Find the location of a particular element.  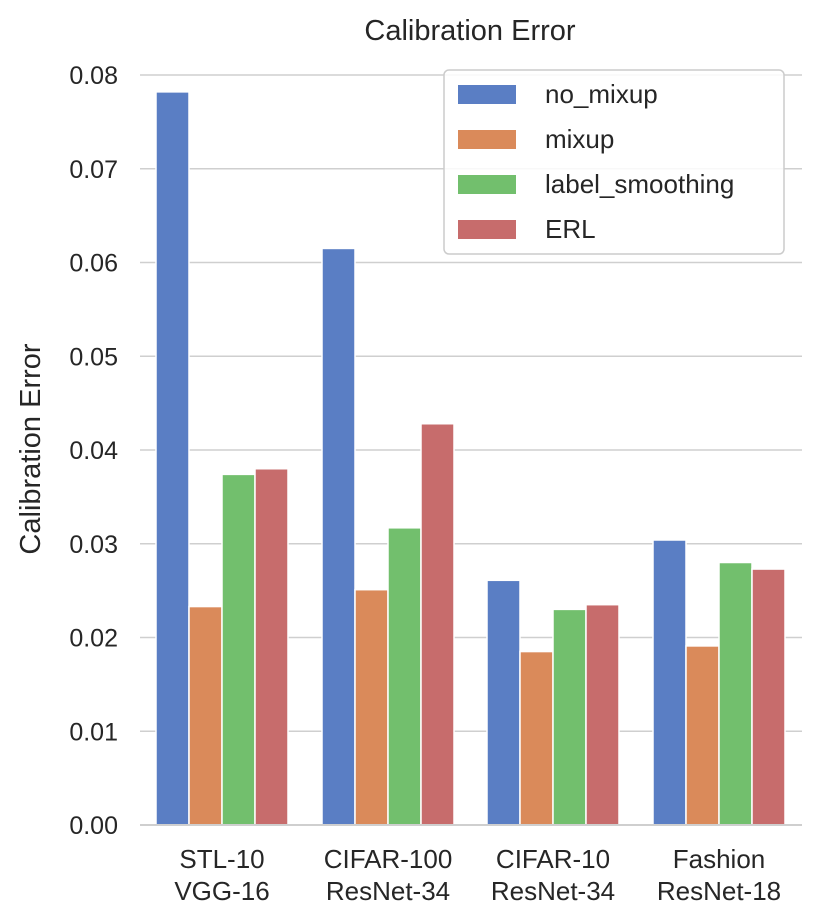

y-tick-label: 0.05 is located at coordinates (93, 357).